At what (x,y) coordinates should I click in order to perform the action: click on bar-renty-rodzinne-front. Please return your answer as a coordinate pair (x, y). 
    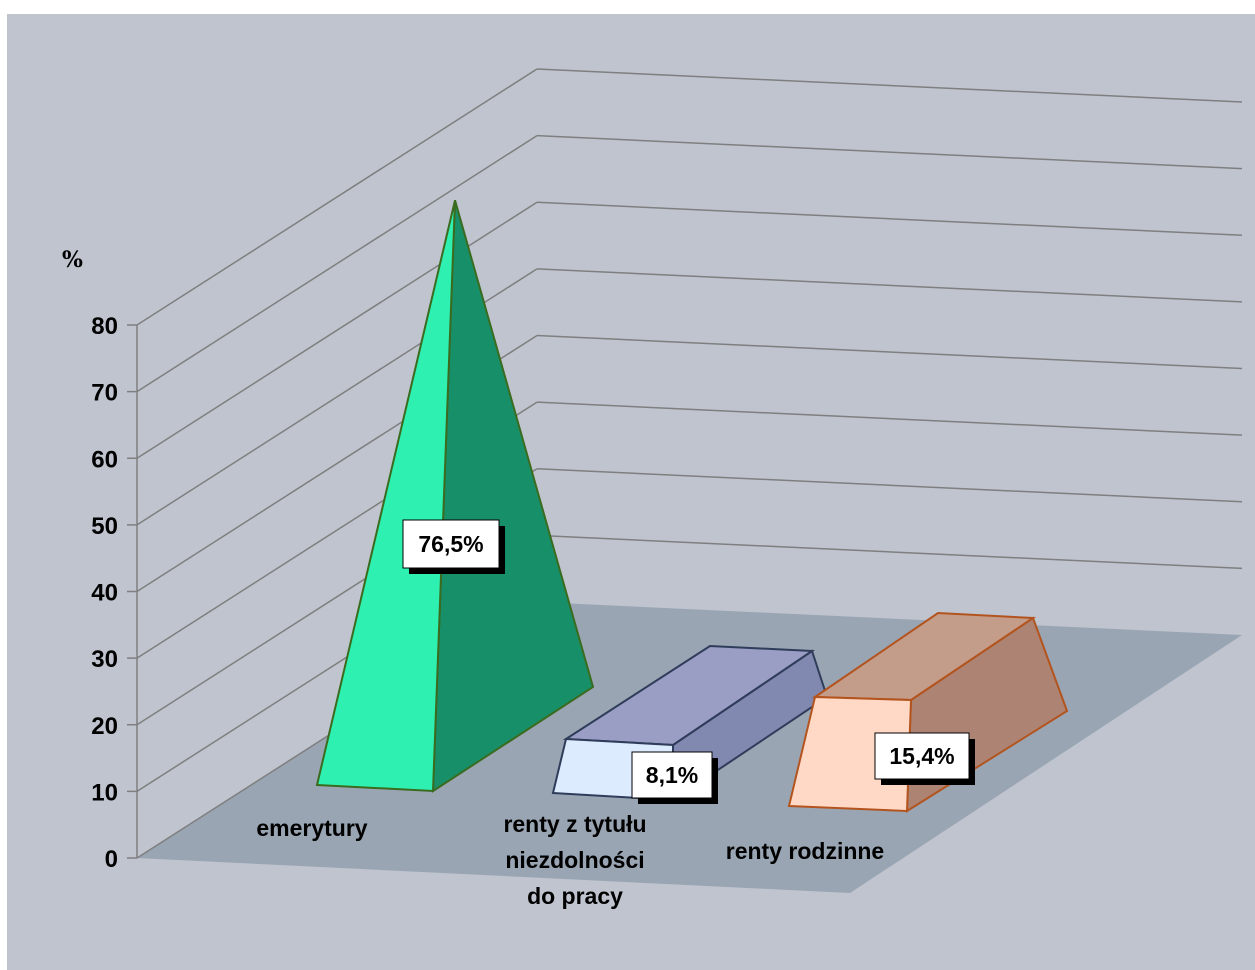
    Looking at the image, I should click on (850, 754).